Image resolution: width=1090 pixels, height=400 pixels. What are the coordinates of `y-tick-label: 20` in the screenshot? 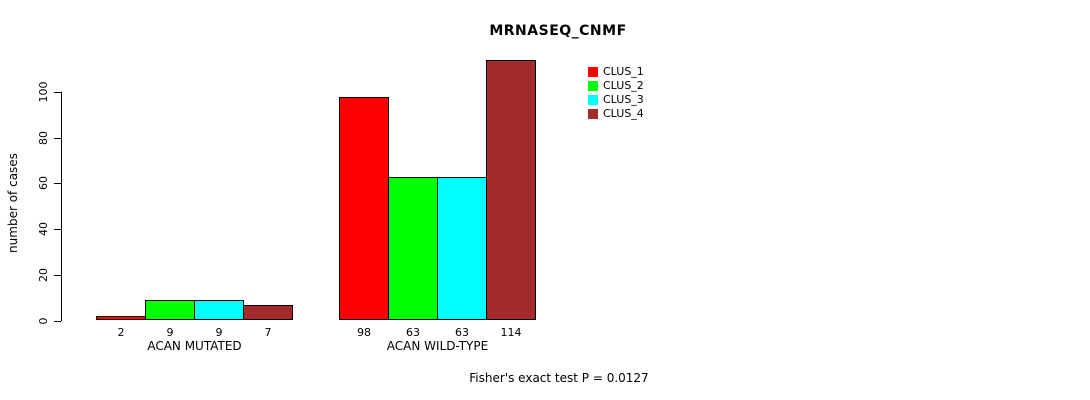 It's located at (43, 274).